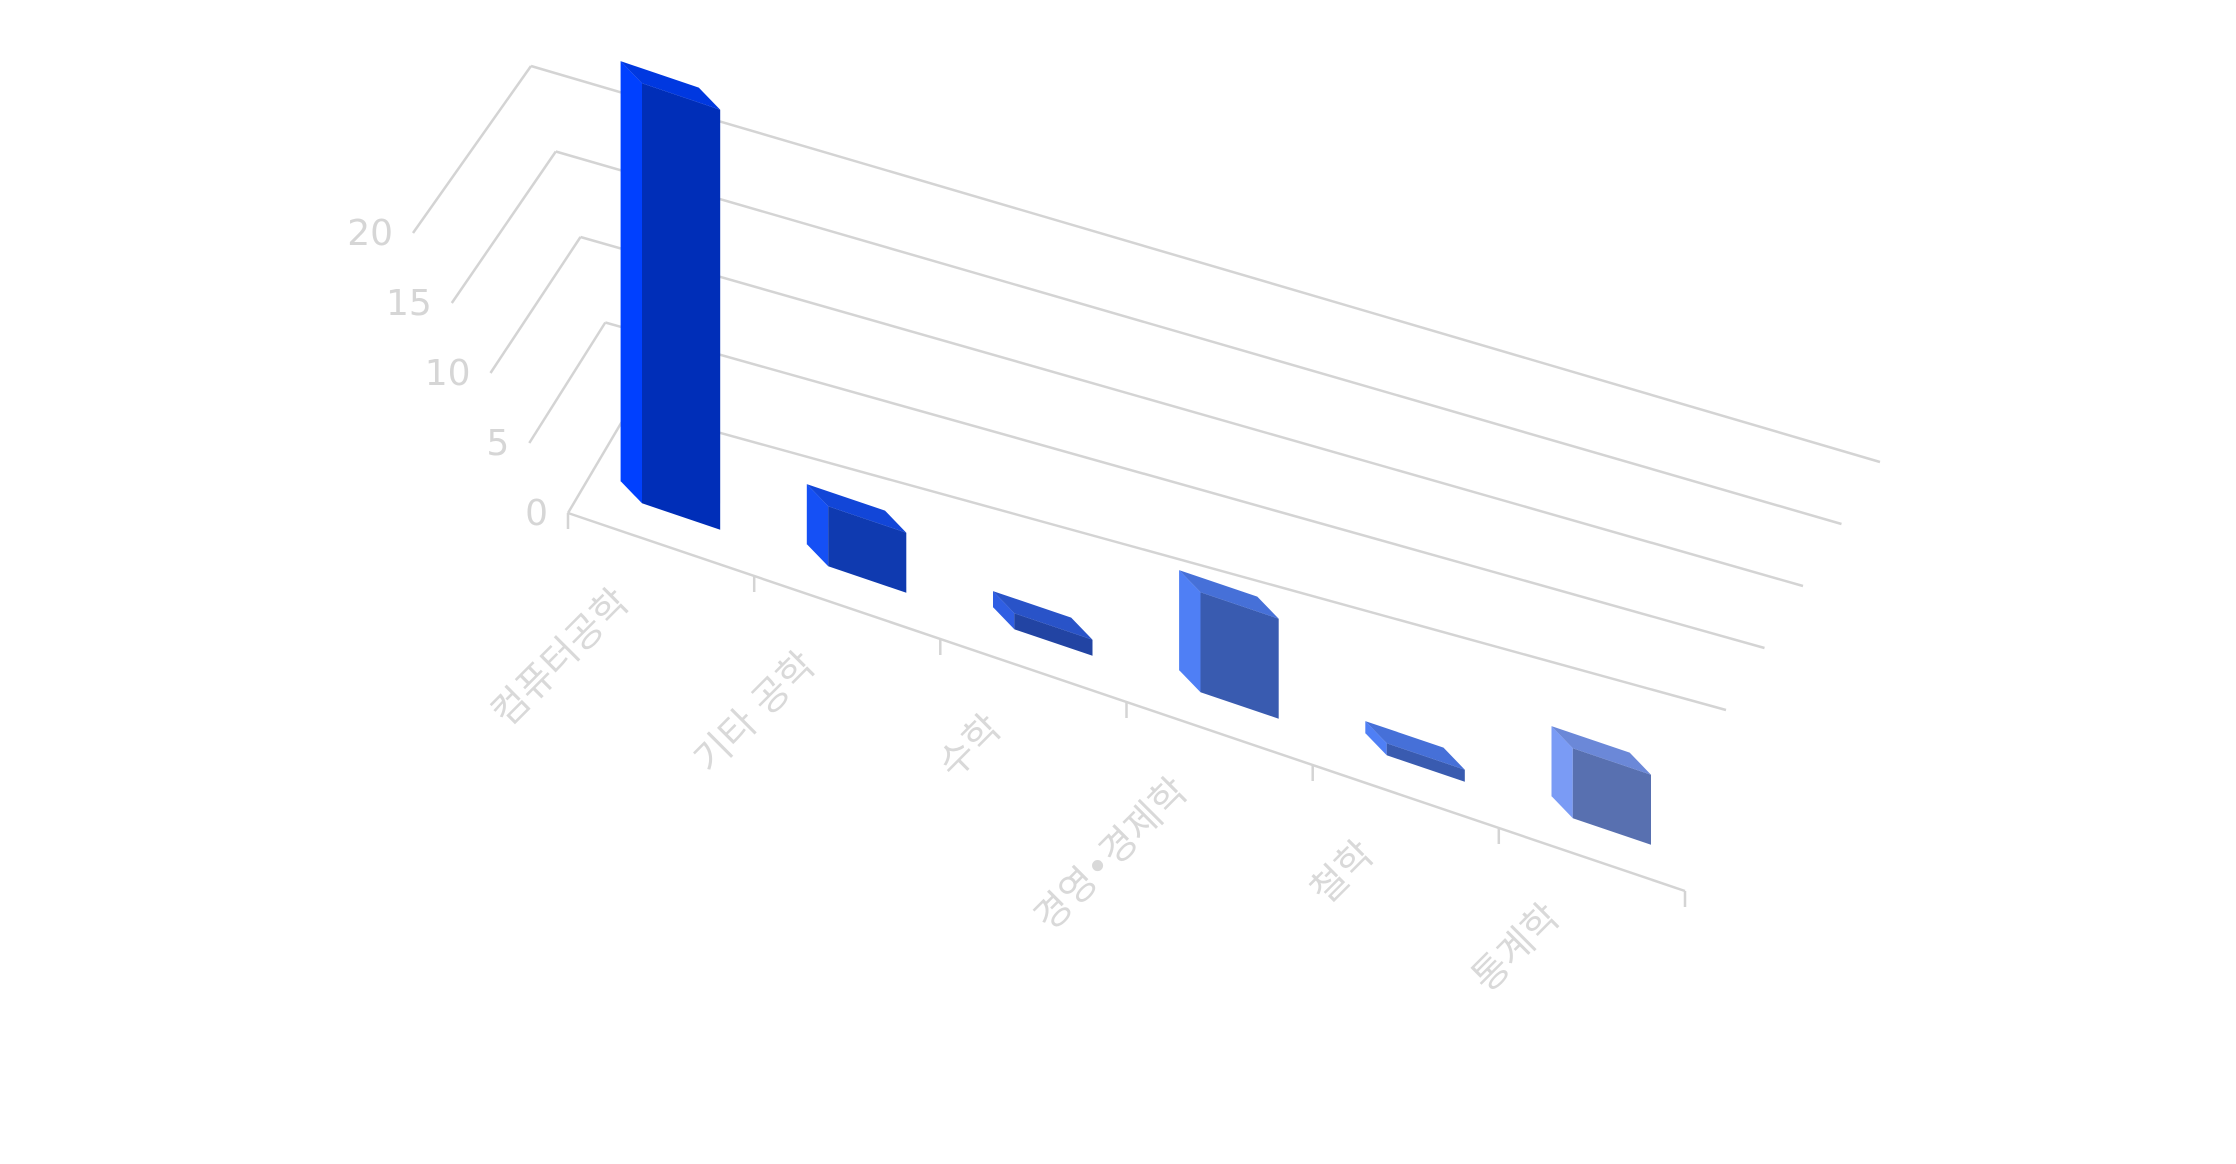 The height and width of the screenshot is (1164, 2236). I want to click on y-tick-label: 10, so click(448, 373).